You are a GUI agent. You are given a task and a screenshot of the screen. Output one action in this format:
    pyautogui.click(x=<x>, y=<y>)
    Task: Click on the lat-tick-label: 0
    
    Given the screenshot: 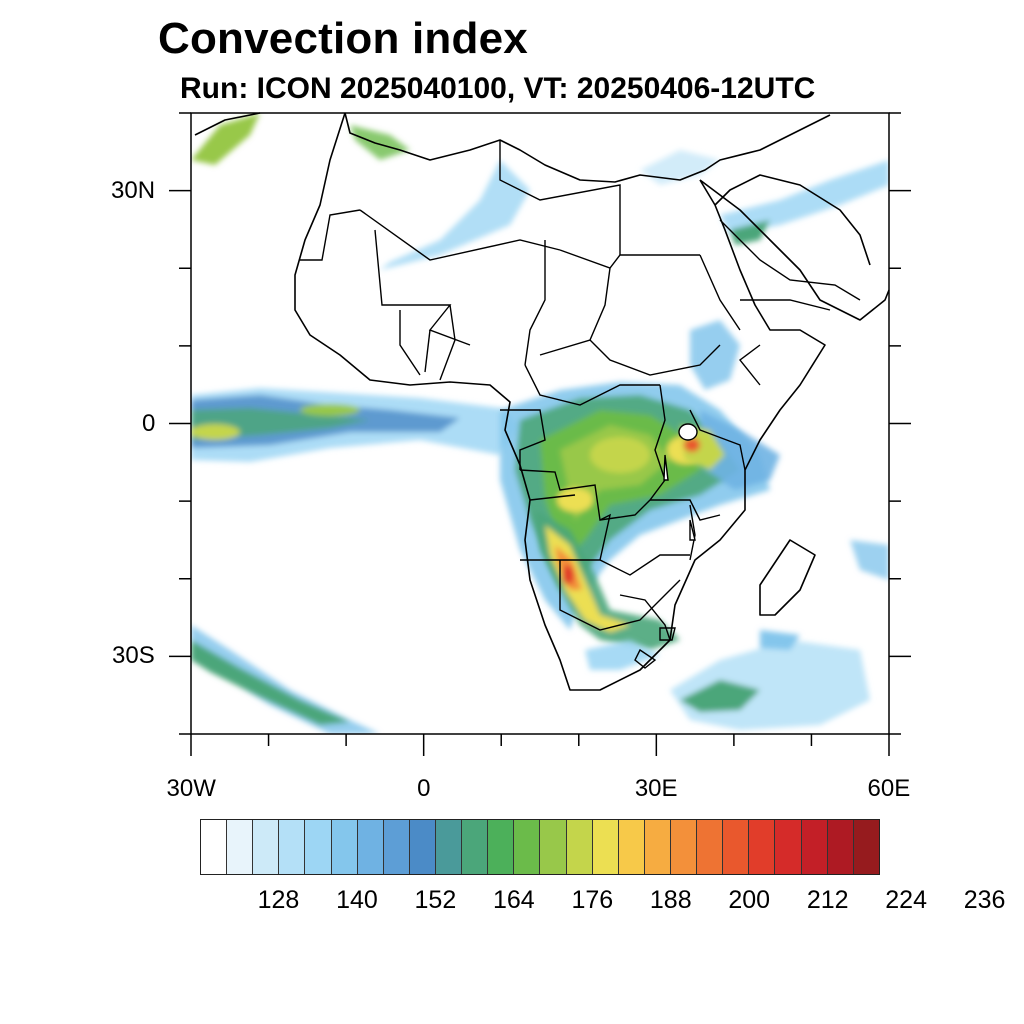 What is the action you would take?
    pyautogui.click(x=149, y=423)
    